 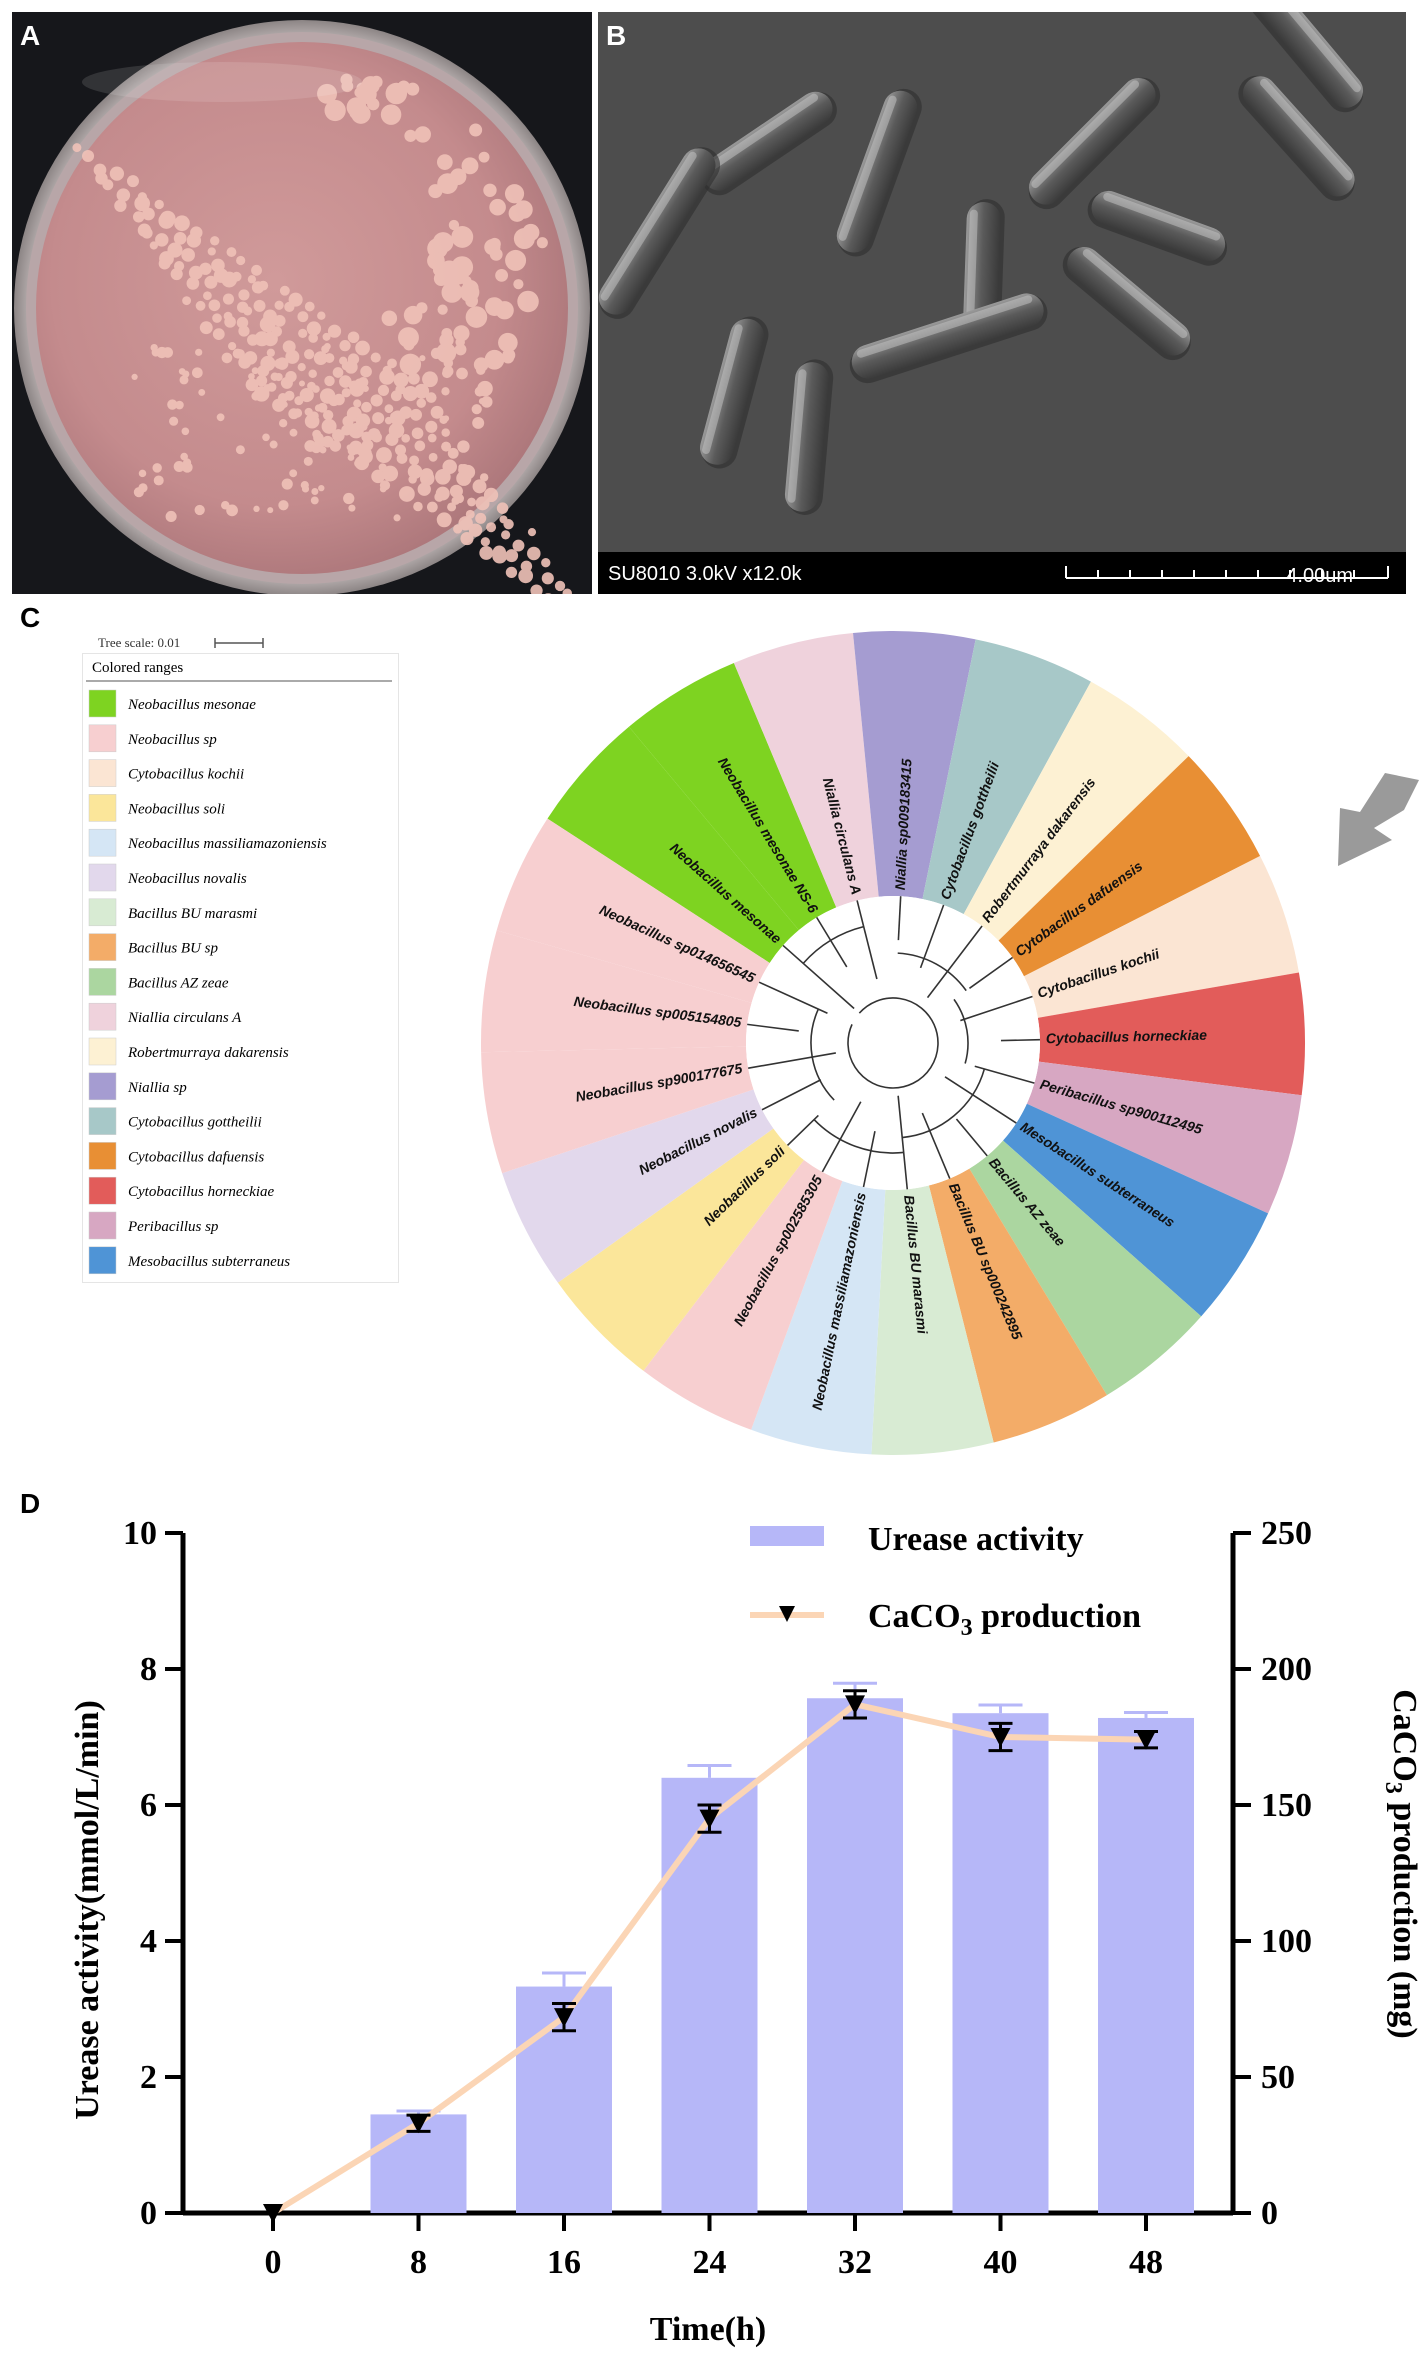 I want to click on sem-scale-bar, so click(x=1227, y=572).